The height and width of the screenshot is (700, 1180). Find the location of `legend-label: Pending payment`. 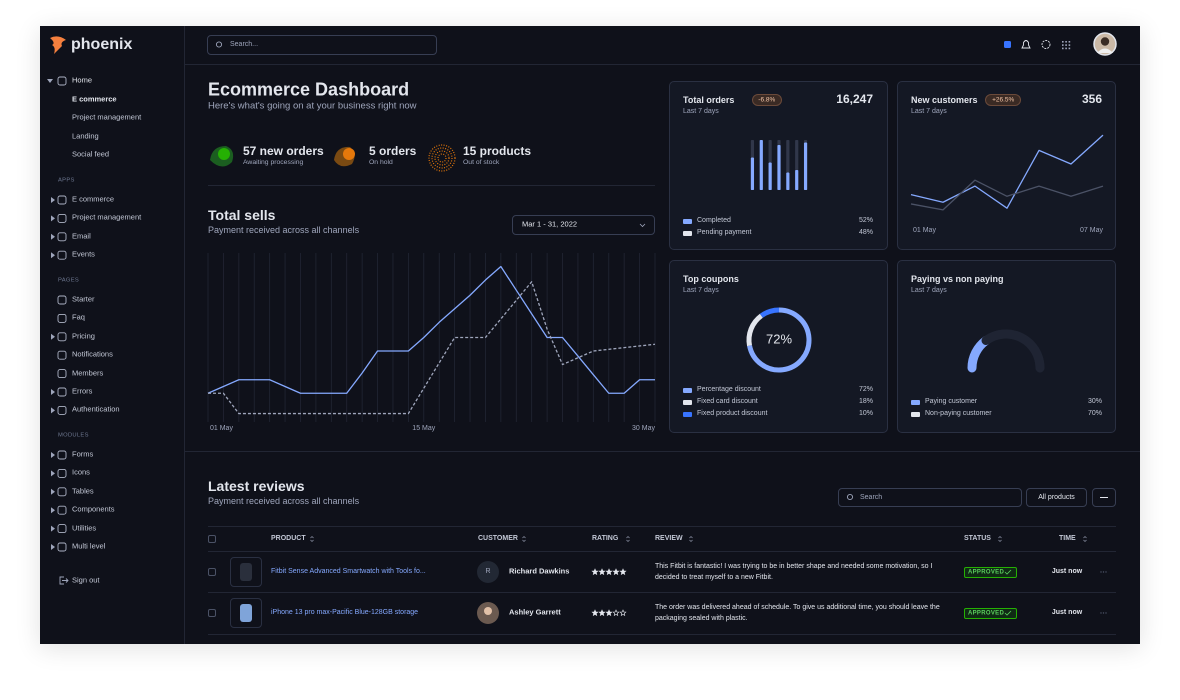

legend-label: Pending payment is located at coordinates (724, 232).